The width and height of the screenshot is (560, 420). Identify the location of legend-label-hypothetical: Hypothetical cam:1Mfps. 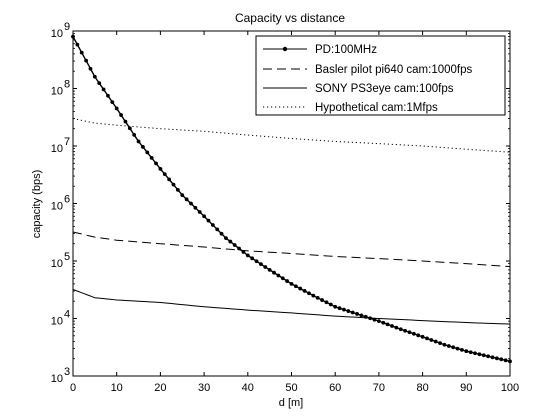
(376, 108).